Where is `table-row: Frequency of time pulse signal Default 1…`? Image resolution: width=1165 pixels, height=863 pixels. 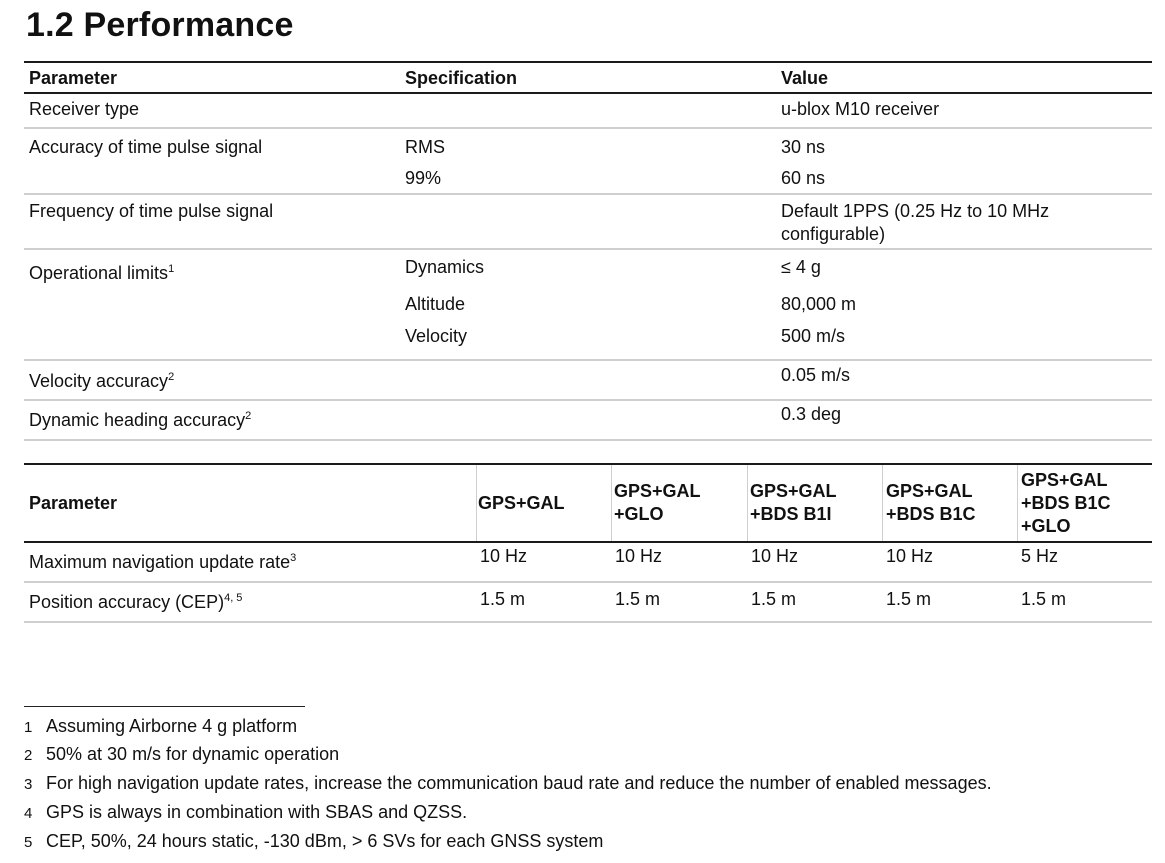
table-row: Frequency of time pulse signal Default 1… is located at coordinates (588, 221).